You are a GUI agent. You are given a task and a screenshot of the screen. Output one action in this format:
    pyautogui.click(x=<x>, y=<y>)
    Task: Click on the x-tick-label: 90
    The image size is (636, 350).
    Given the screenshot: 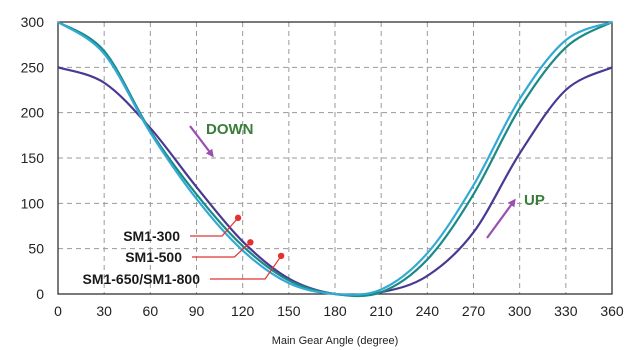 What is the action you would take?
    pyautogui.click(x=197, y=311)
    